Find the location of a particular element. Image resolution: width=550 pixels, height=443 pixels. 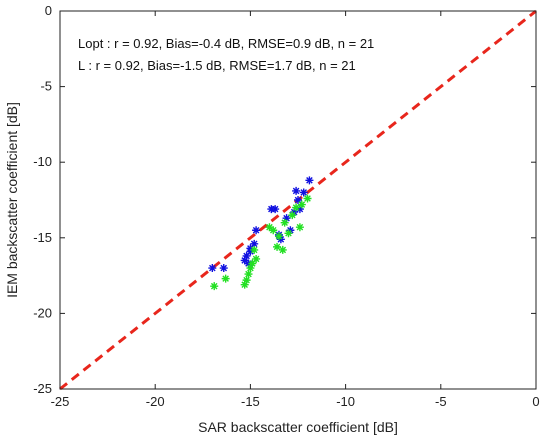

y-tick-label-2: -15 is located at coordinates (42, 237).